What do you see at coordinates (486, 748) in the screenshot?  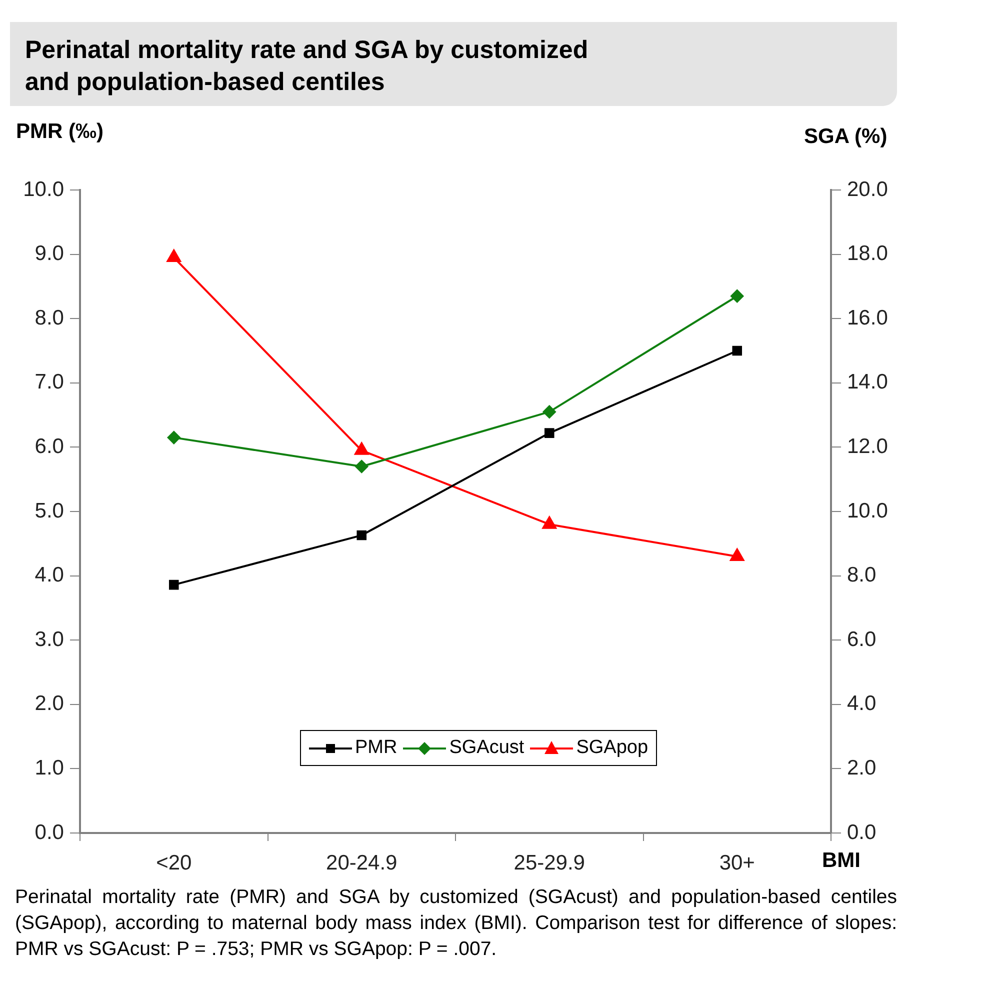 I see `legend-label: SGAcust` at bounding box center [486, 748].